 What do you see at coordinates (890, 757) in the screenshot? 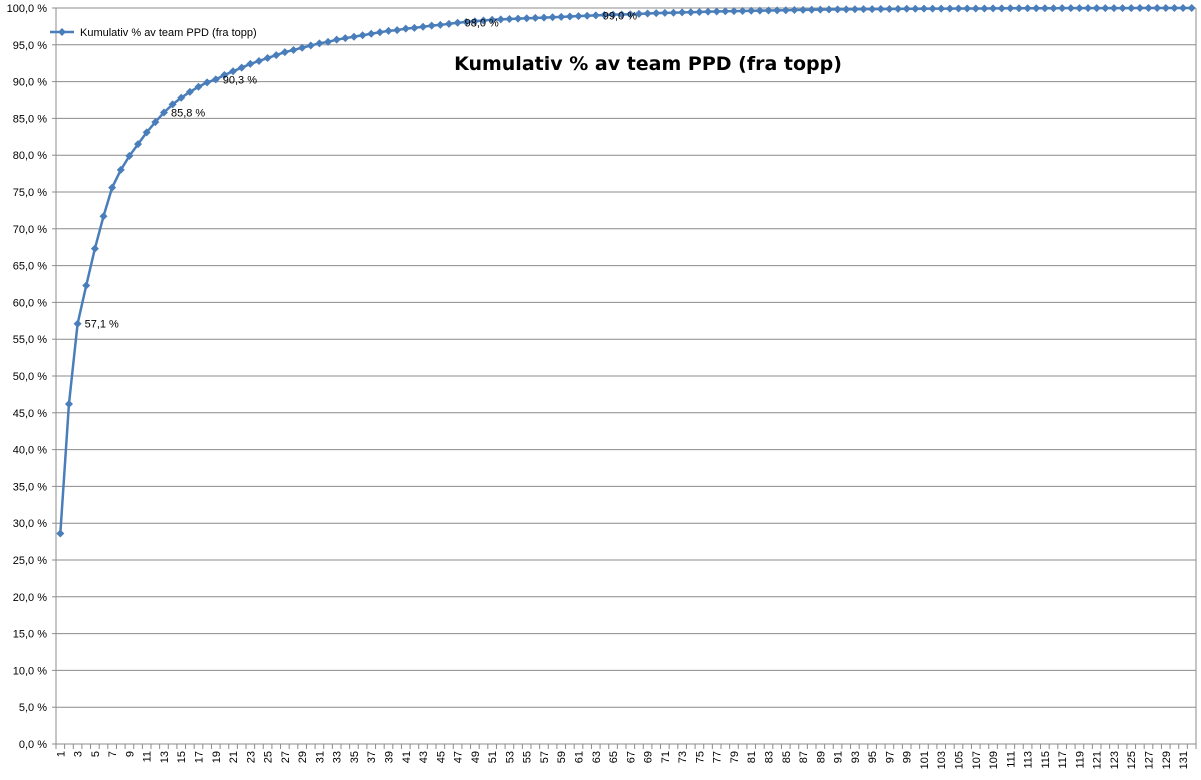
I see `x-tick-label: 97` at bounding box center [890, 757].